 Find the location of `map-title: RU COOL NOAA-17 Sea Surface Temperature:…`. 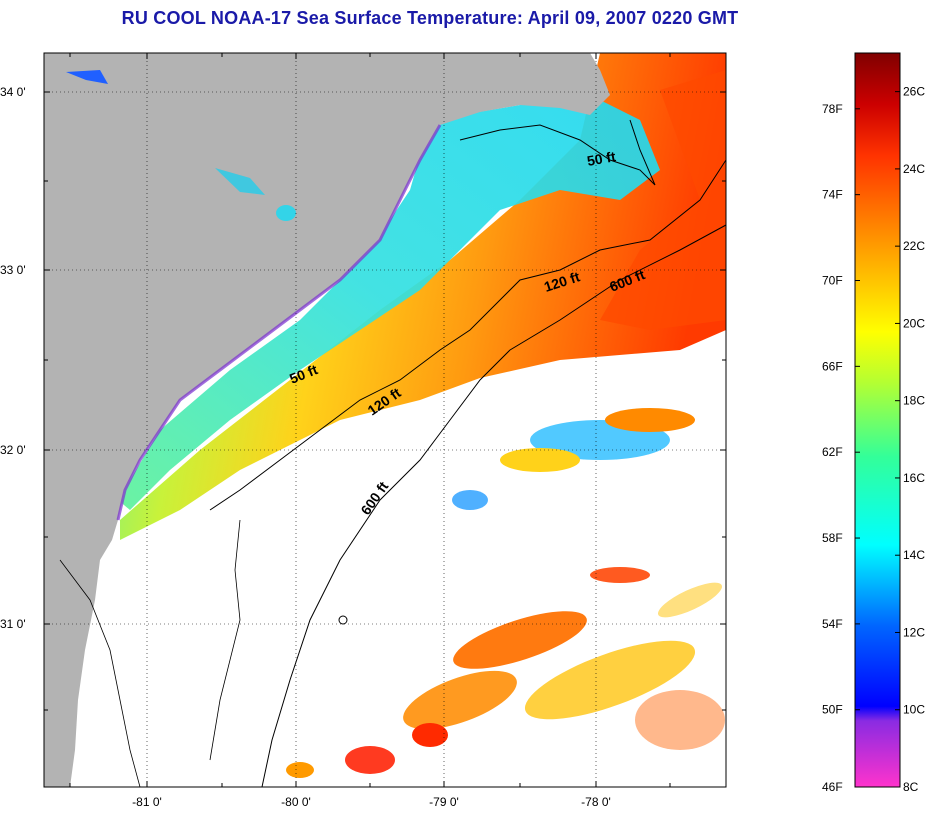

map-title: RU COOL NOAA-17 Sea Surface Temperature:… is located at coordinates (430, 18).